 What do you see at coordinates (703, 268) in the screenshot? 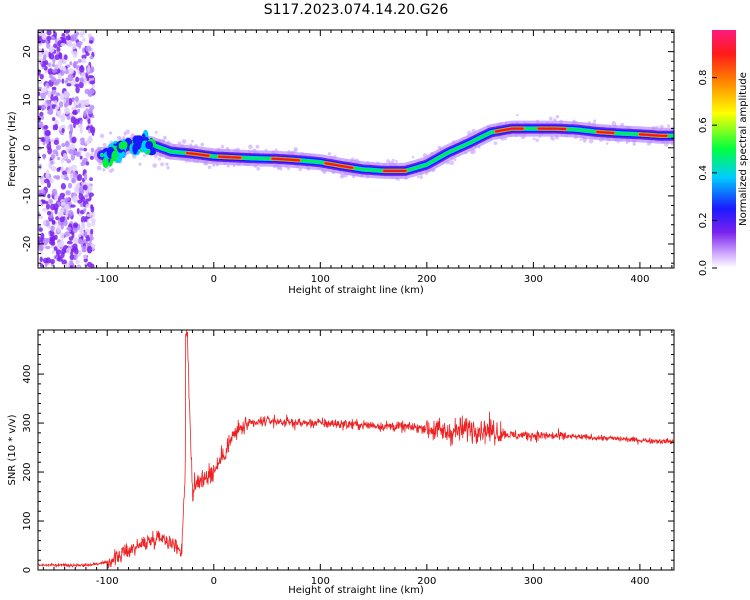
I see `colorbar-tick-label: 0.0` at bounding box center [703, 268].